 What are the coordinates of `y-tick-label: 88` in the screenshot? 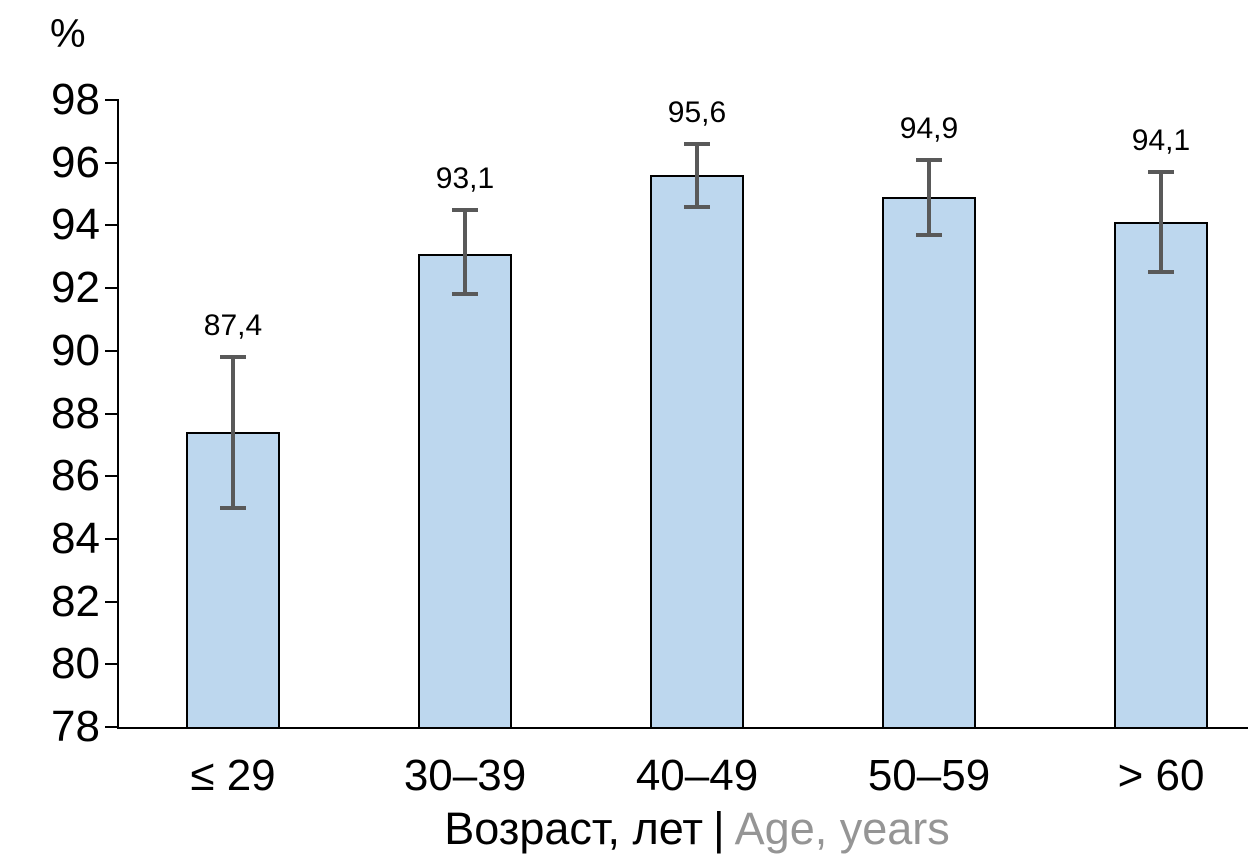 It's located at (75, 413).